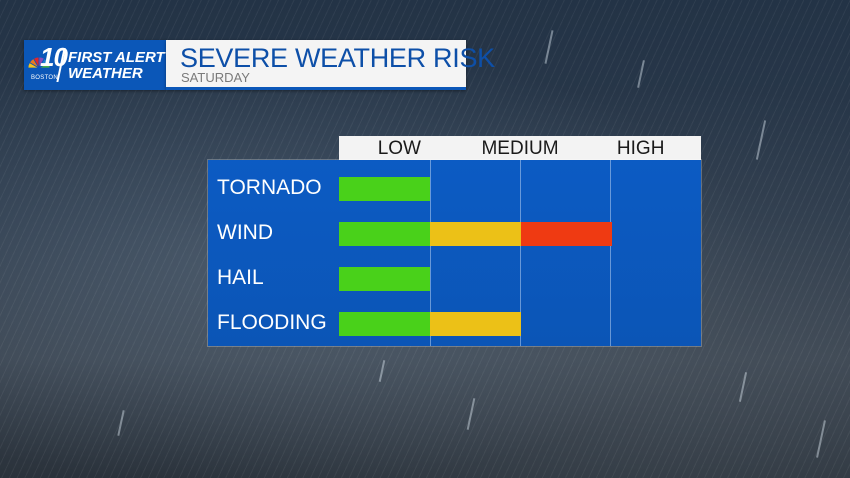  What do you see at coordinates (384, 189) in the screenshot?
I see `risk-bar-tornado-low` at bounding box center [384, 189].